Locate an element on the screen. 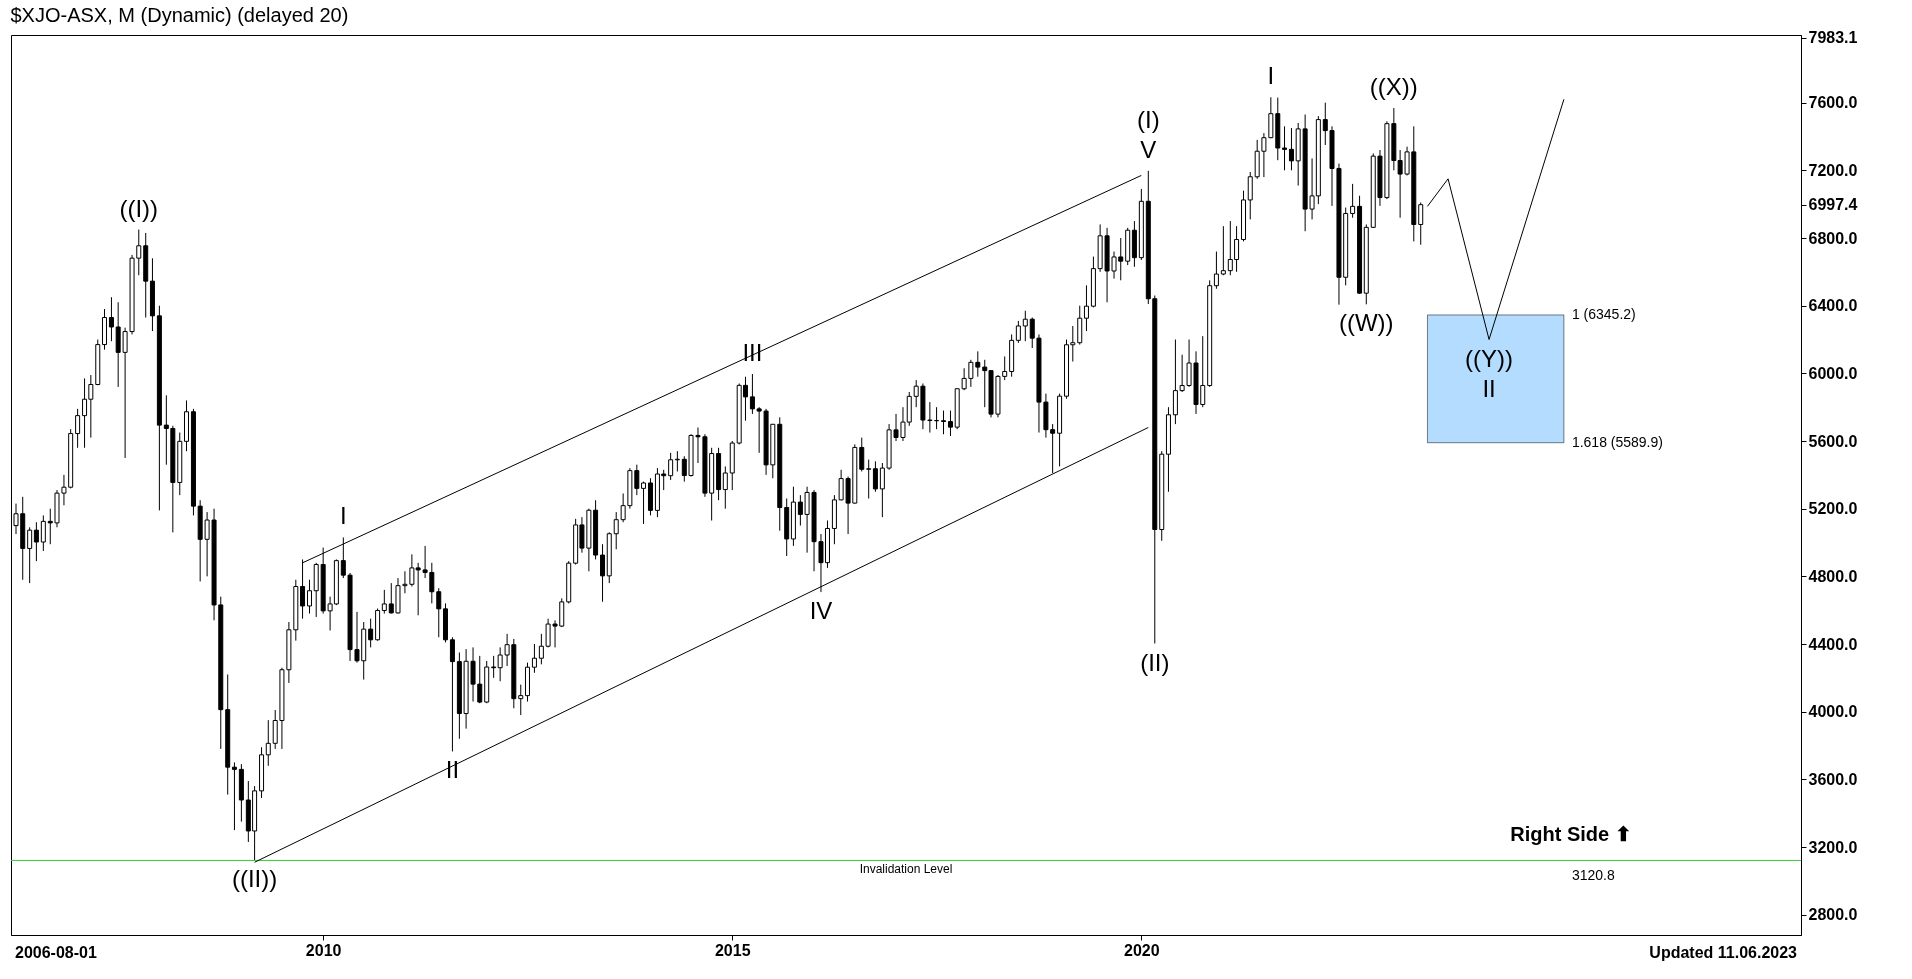 Image resolution: width=1912 pixels, height=979 pixels. x-tick-label: 2020 is located at coordinates (1142, 950).